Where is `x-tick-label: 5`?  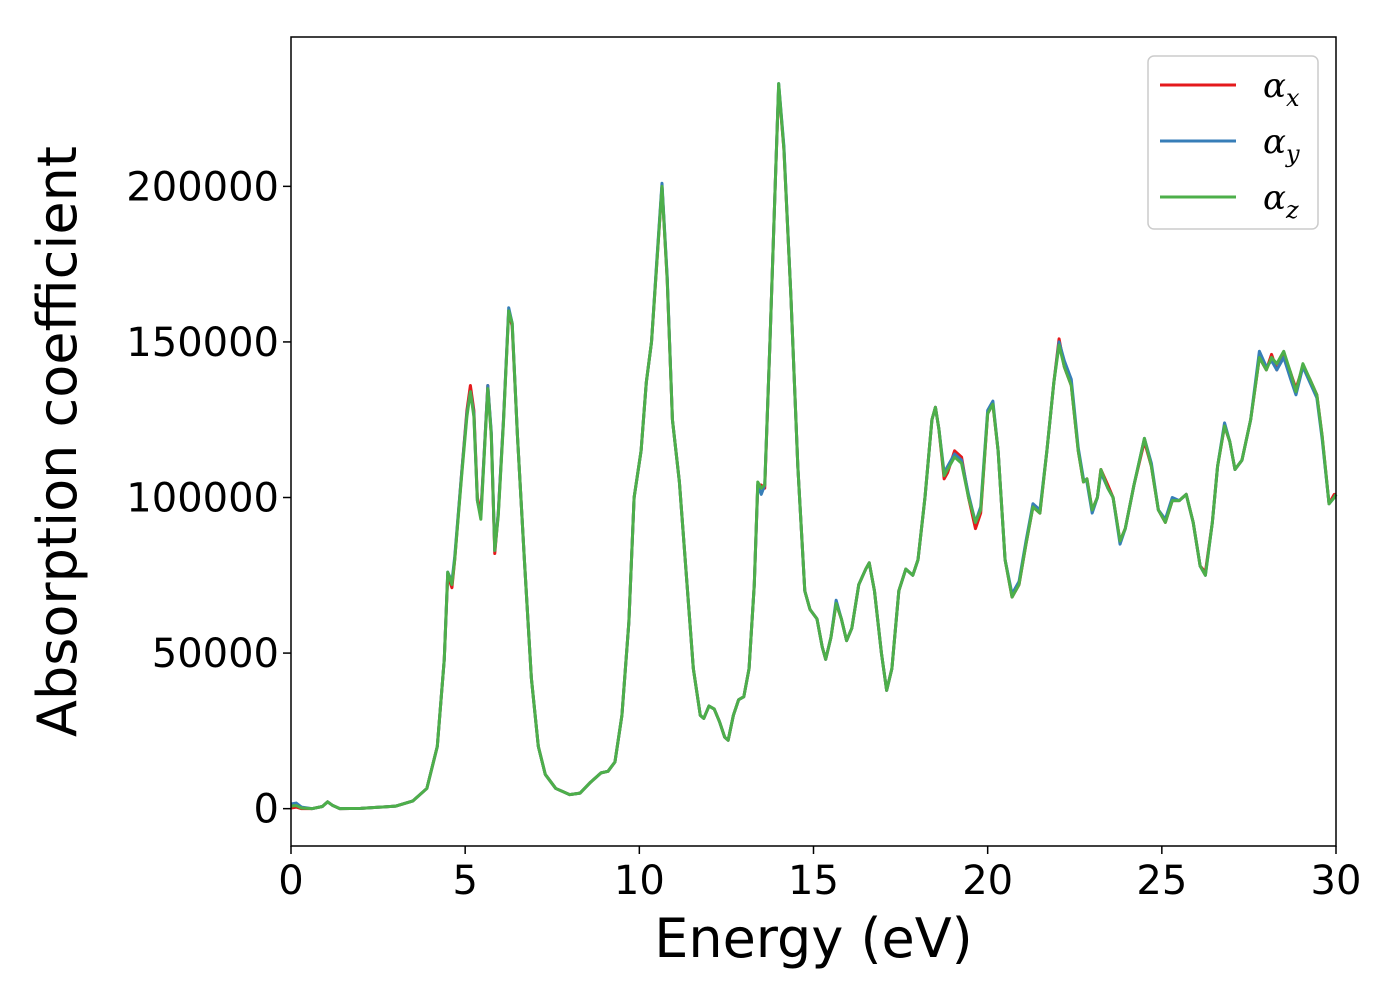 x-tick-label: 5 is located at coordinates (464, 881).